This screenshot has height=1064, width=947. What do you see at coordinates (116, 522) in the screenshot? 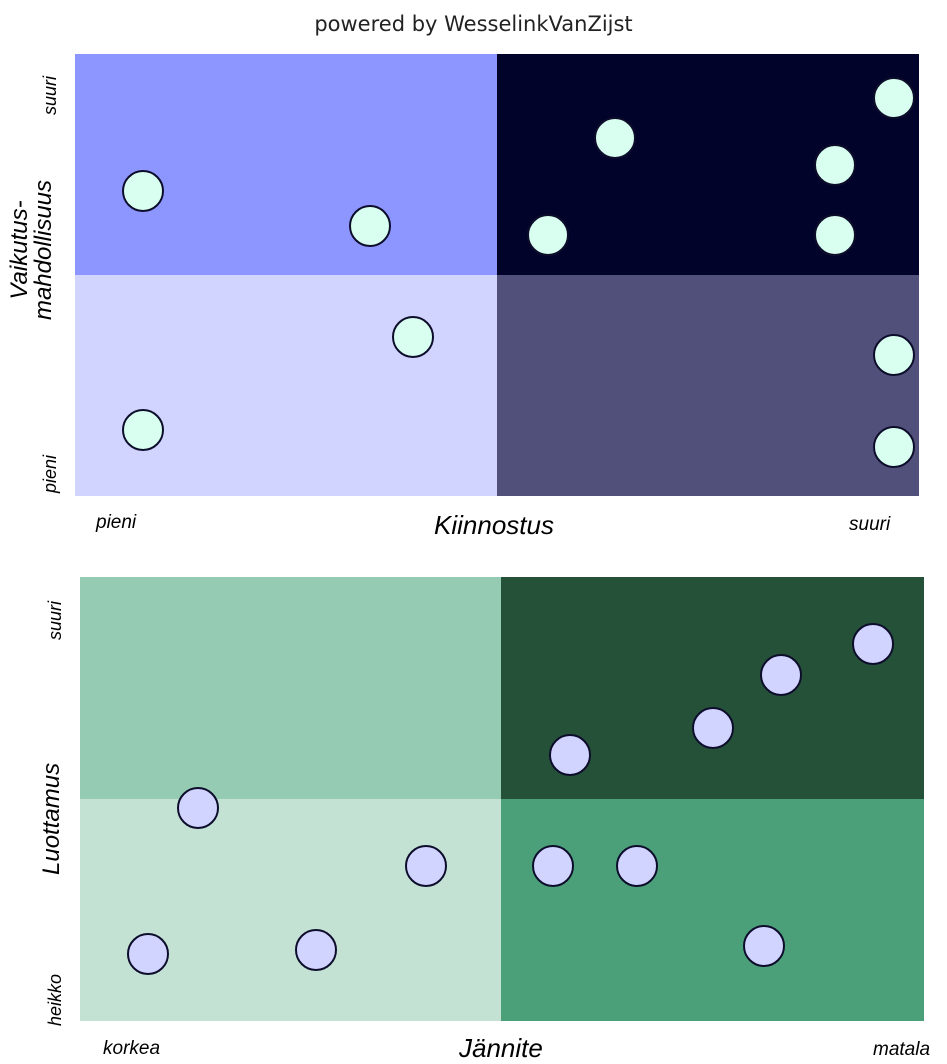
I see `x-axis-low-label: pieni` at bounding box center [116, 522].